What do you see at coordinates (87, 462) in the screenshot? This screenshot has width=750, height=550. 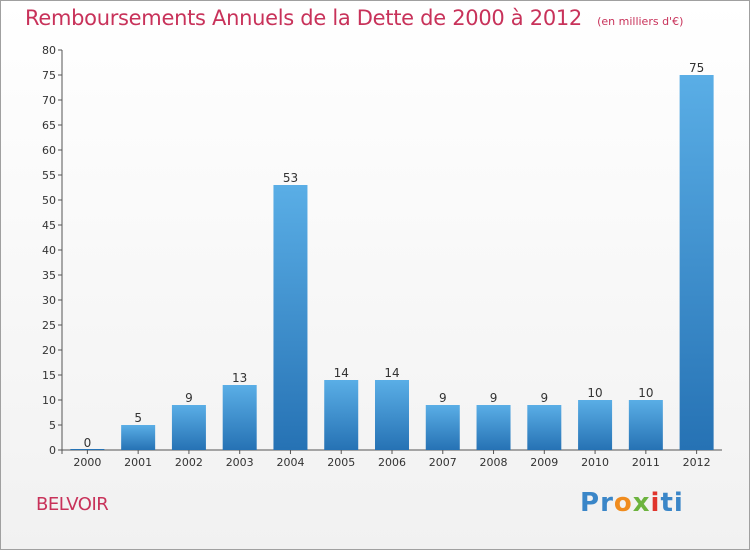 I see `x-tick-label: 2000` at bounding box center [87, 462].